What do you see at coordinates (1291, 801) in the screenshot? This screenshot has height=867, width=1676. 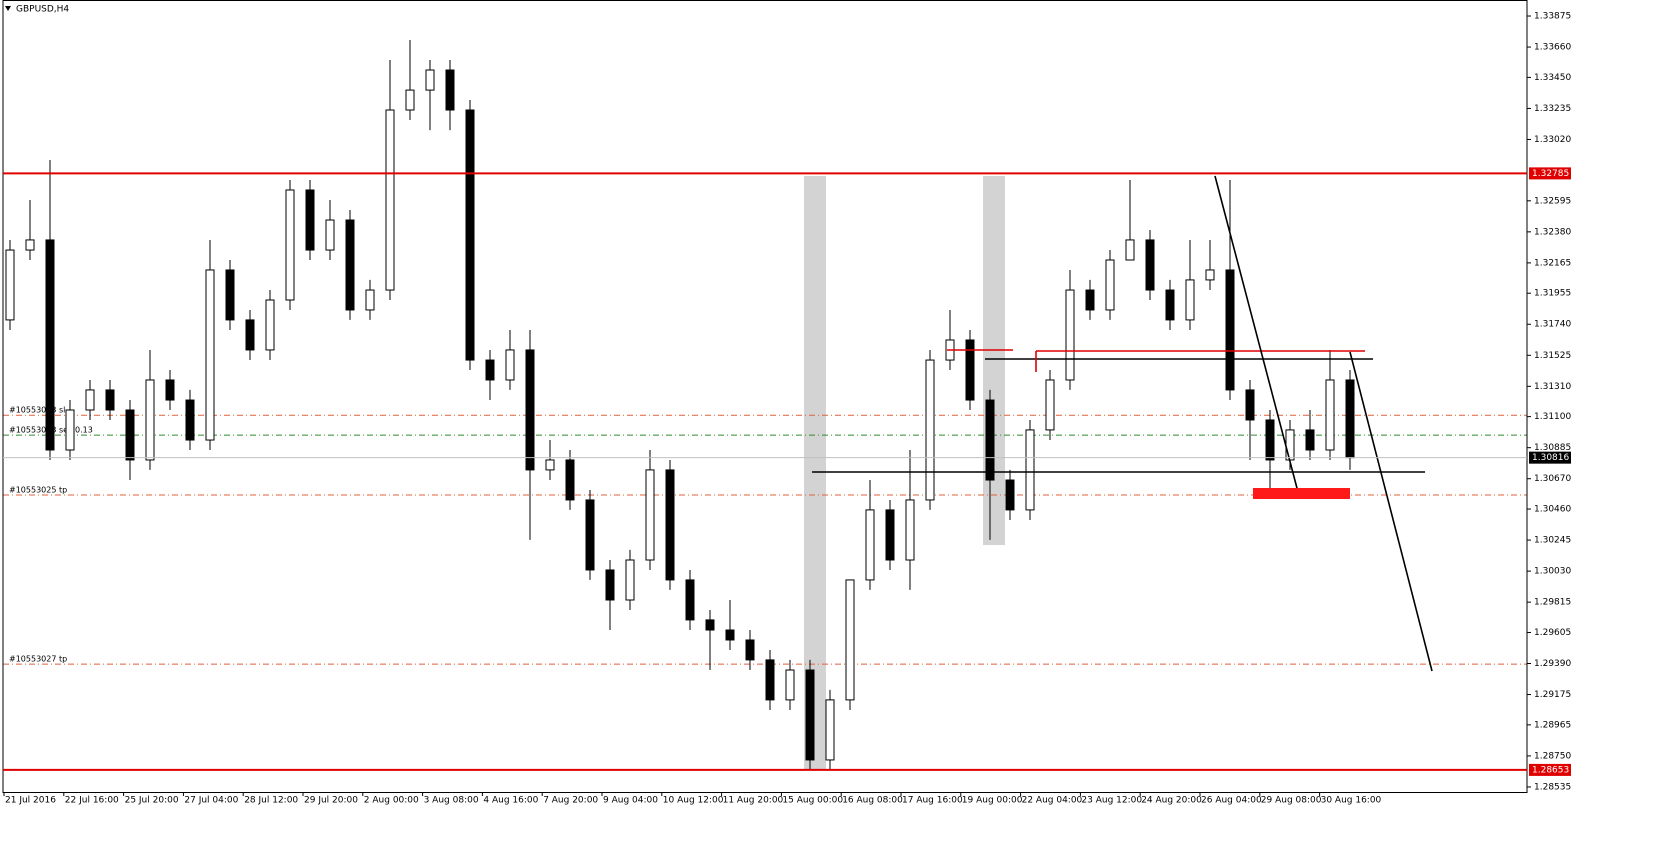 I see `x-tick-label: 29 Aug 08:00` at bounding box center [1291, 801].